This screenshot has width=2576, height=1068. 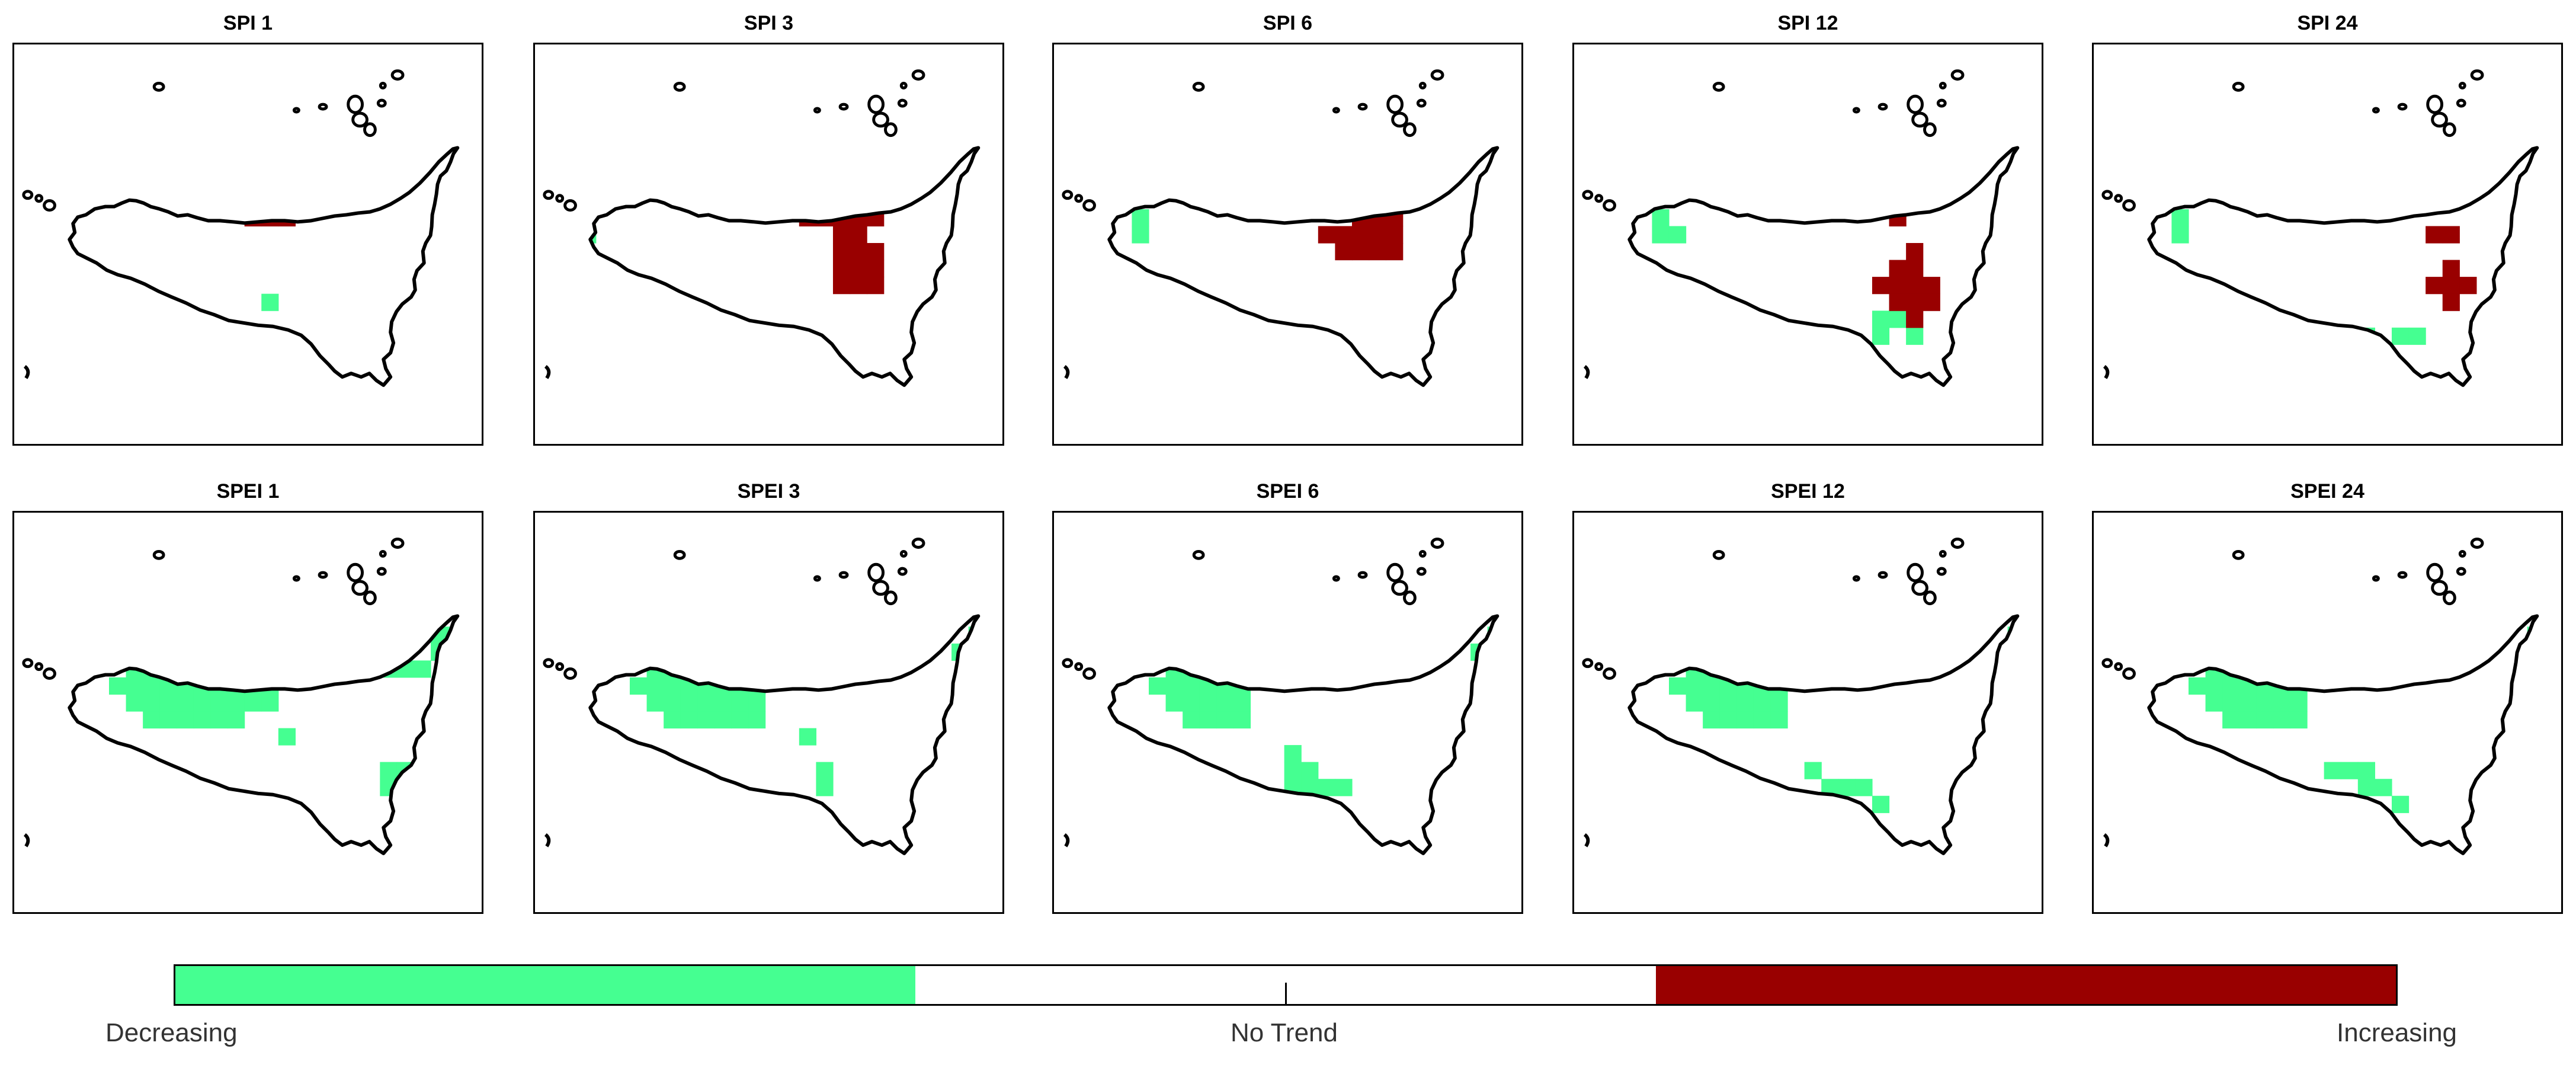 I want to click on legend-label-no-trend: No Trend, so click(x=1284, y=1032).